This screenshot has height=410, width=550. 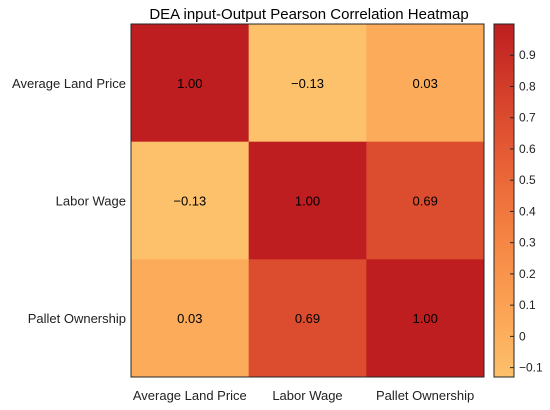 What do you see at coordinates (522, 336) in the screenshot?
I see `colorbar-tick-label: 0` at bounding box center [522, 336].